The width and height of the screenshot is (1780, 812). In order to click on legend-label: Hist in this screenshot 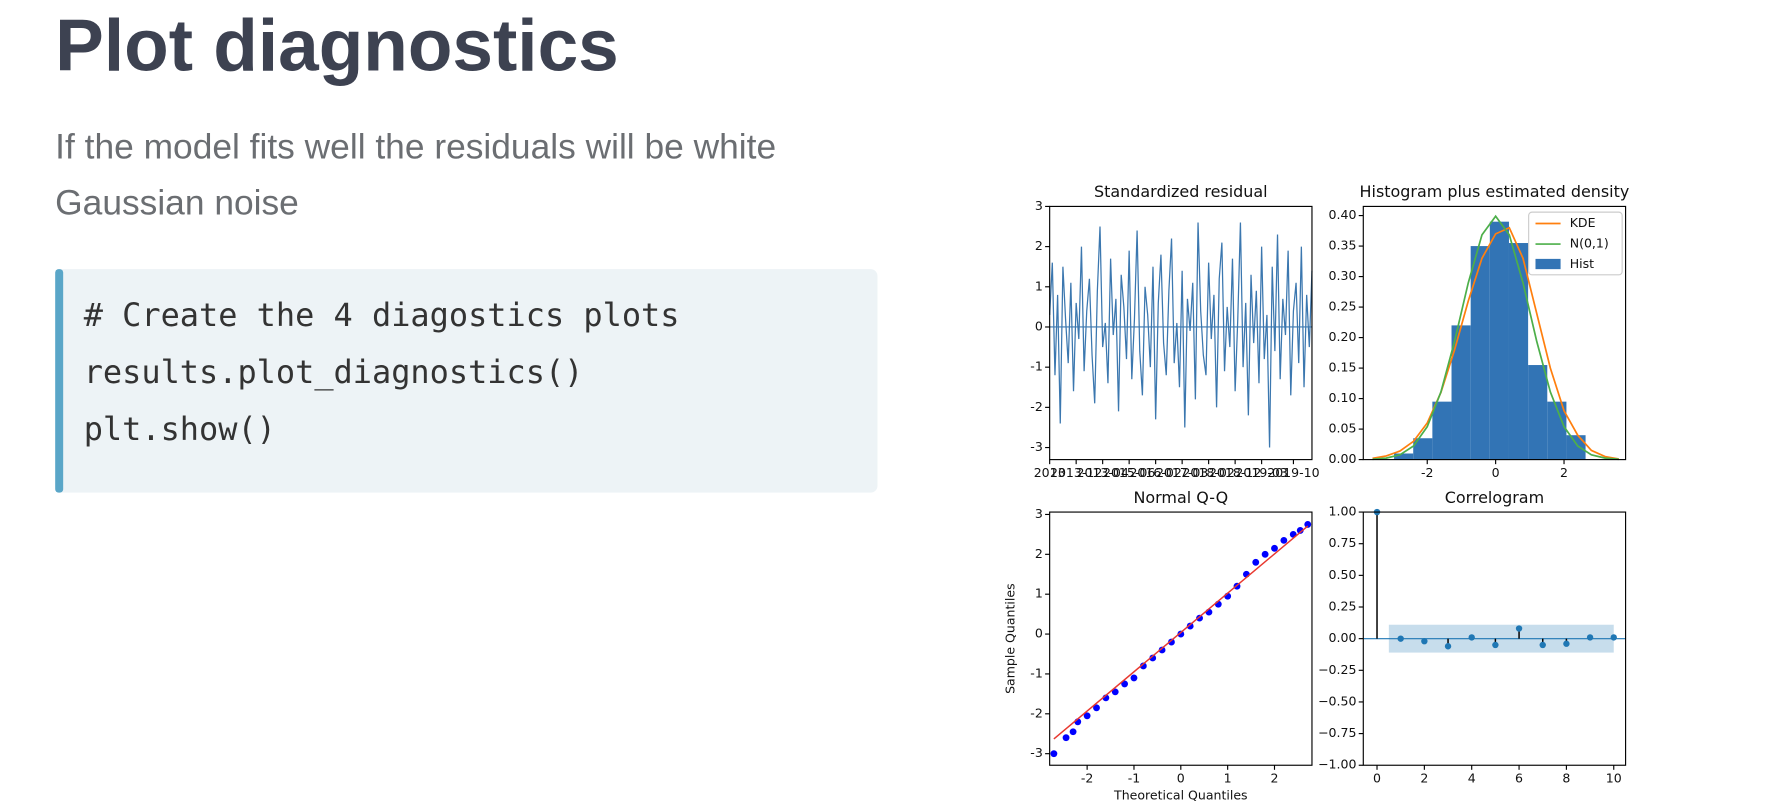, I will do `click(1582, 263)`.